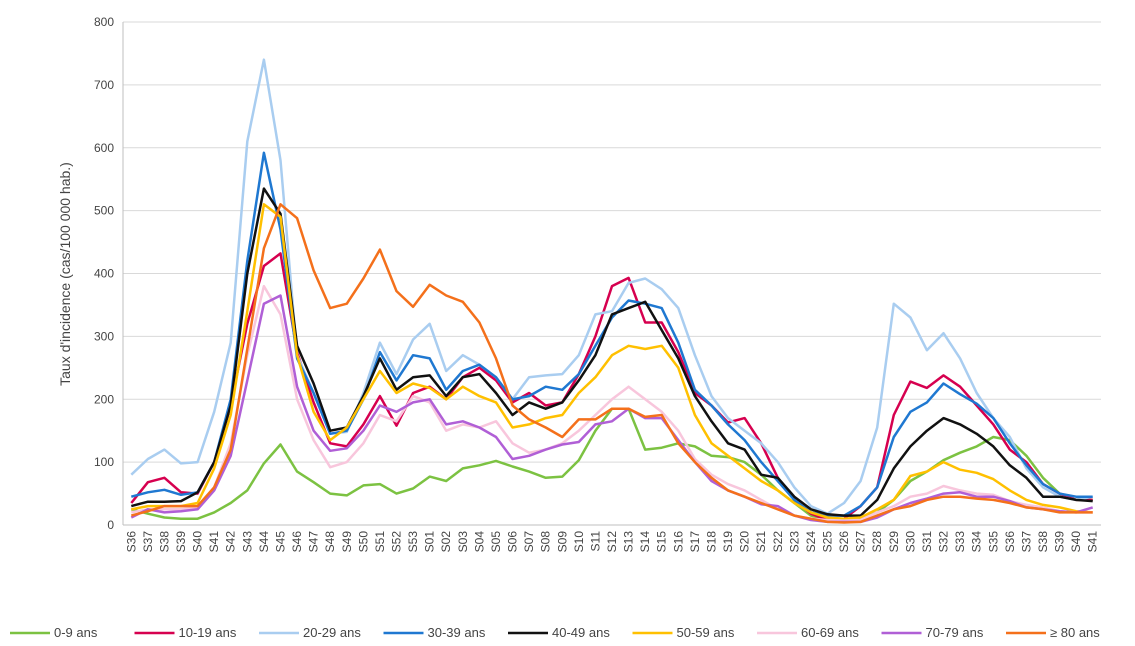 This screenshot has height=646, width=1135. Describe the element at coordinates (955, 632) in the screenshot. I see `legend-label: 70-79 ans` at that location.